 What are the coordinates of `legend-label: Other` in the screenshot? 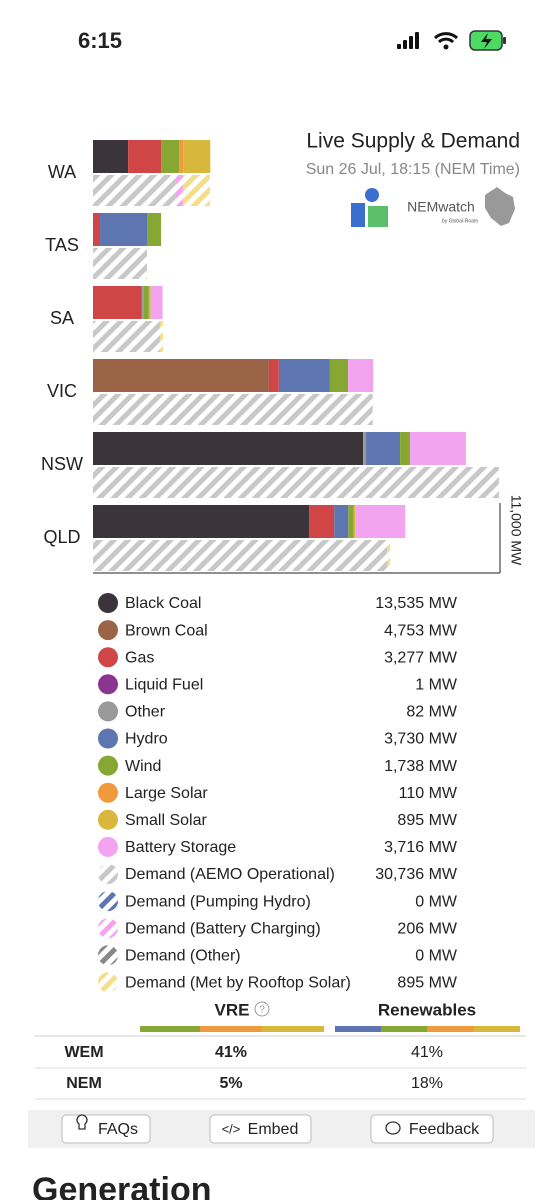 It's located at (145, 712).